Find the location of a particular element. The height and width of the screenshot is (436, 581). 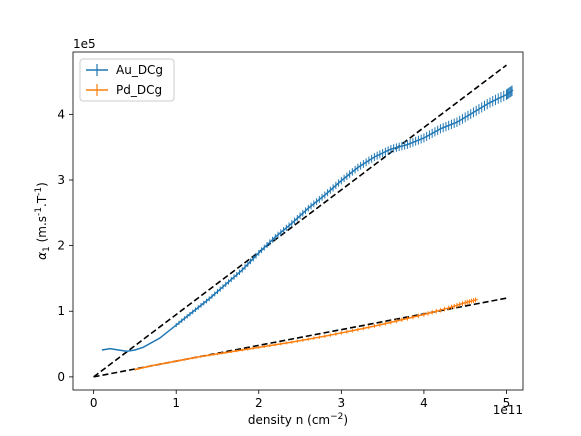

x-axis-label: density n (cm−2) is located at coordinates (298, 419).